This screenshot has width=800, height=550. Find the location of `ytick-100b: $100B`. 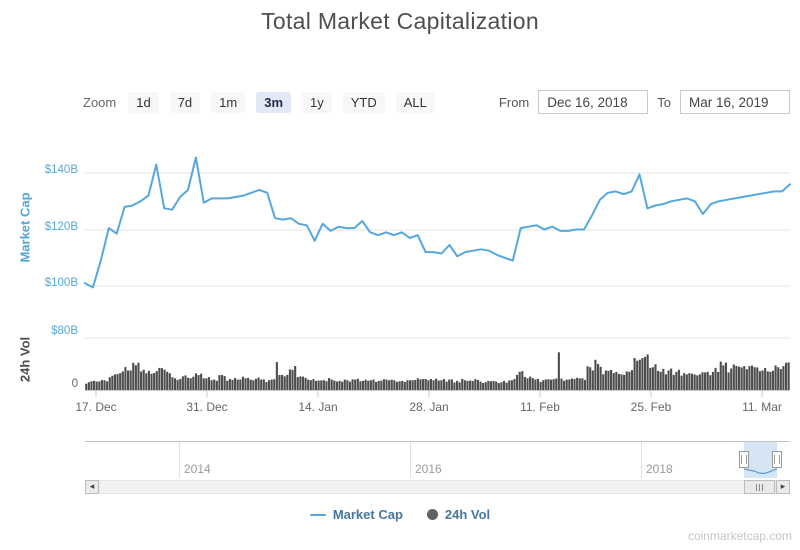

ytick-100b: $100B is located at coordinates (61, 283).